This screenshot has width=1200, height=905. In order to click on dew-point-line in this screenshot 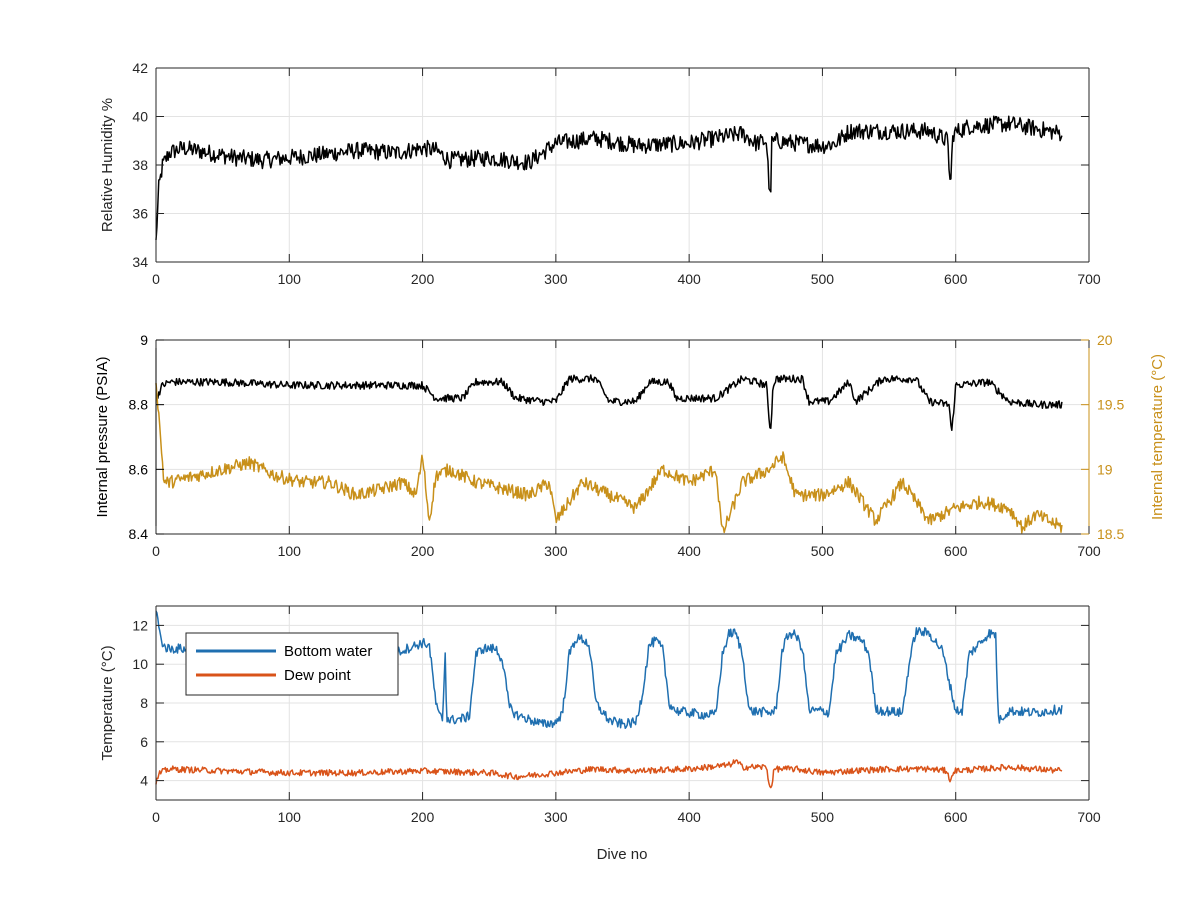, I will do `click(609, 774)`.